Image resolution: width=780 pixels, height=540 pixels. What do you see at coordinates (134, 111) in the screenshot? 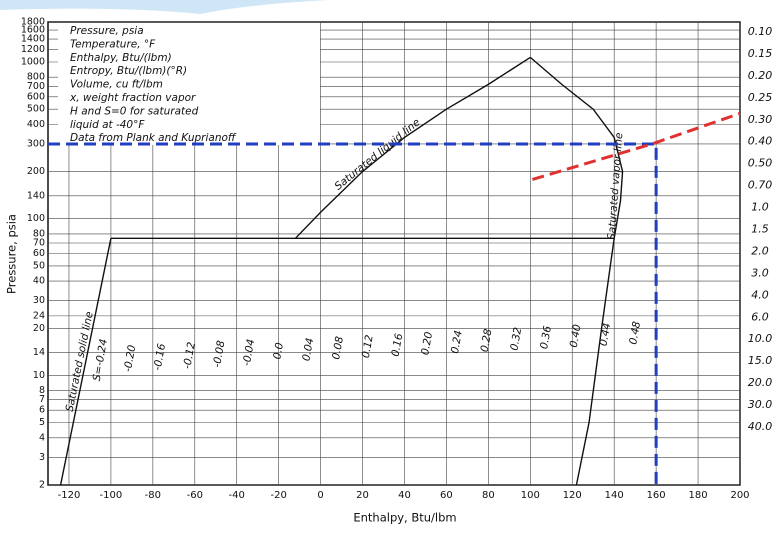
I see `legend-line: H and S=0 for saturated` at bounding box center [134, 111].